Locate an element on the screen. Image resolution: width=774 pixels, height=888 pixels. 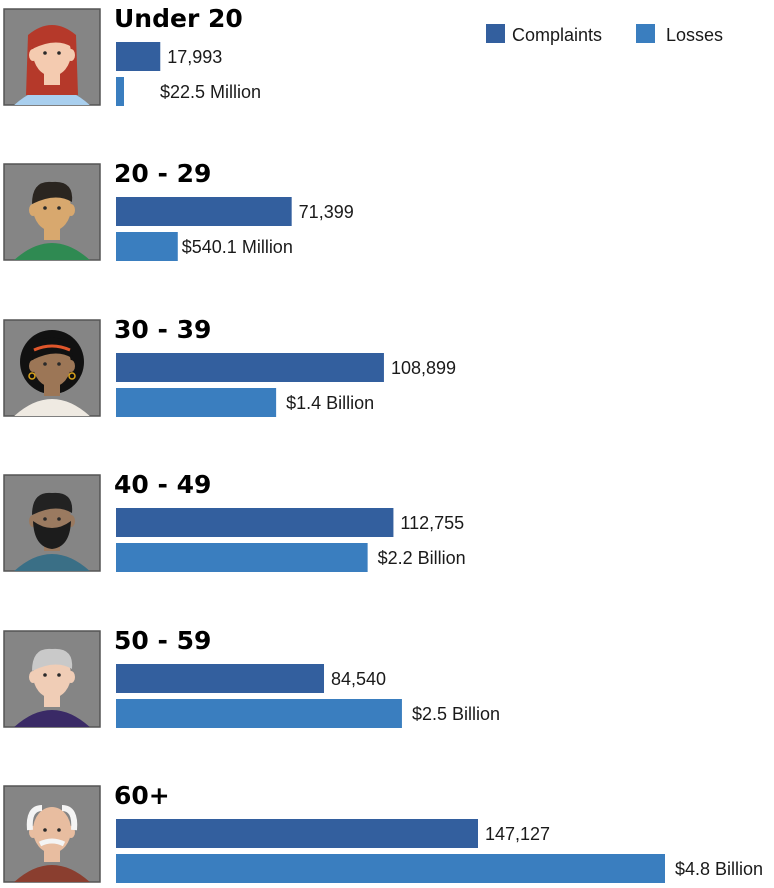
age-group: Under 20 17,993 $22.5 Million is located at coordinates (132, 55).